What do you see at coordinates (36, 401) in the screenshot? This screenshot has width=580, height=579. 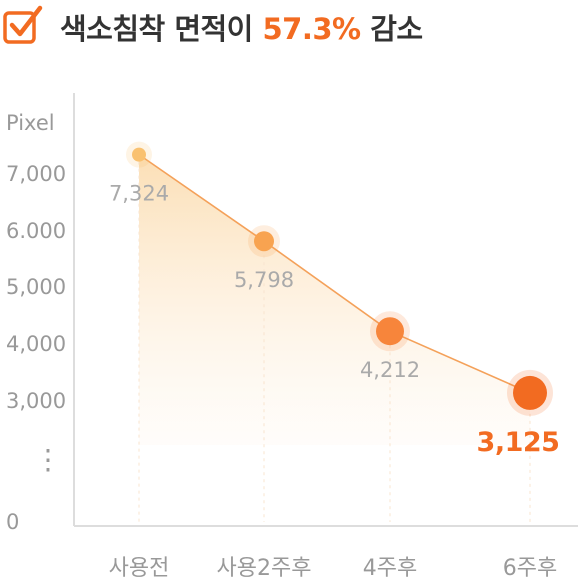 I see `y-tick-label: 3,000` at bounding box center [36, 401].